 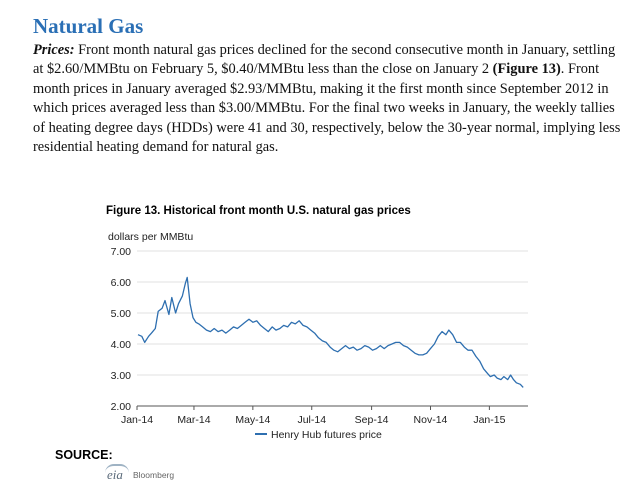 What do you see at coordinates (121, 314) in the screenshot?
I see `y-tick-label: 5.00` at bounding box center [121, 314].